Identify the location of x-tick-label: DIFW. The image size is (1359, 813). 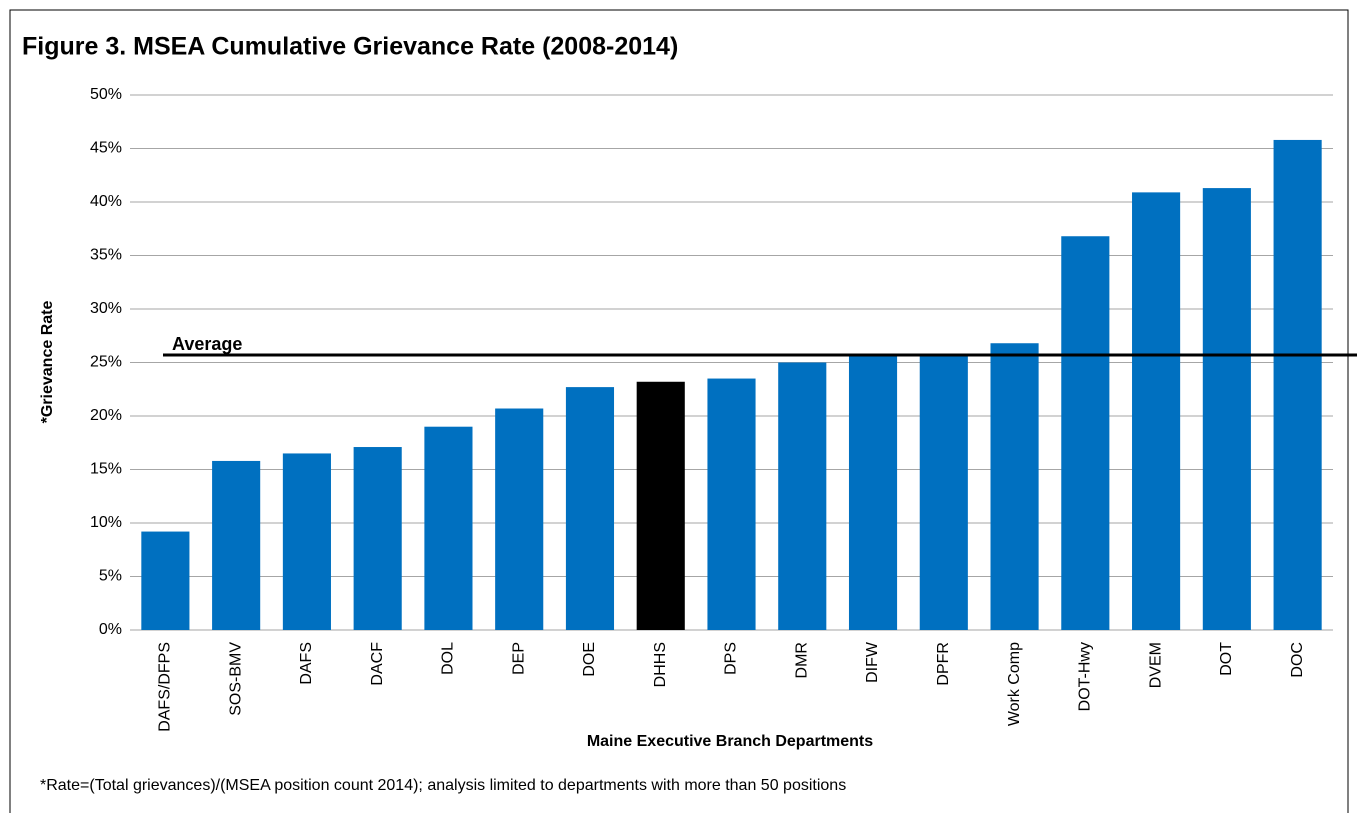
(872, 662).